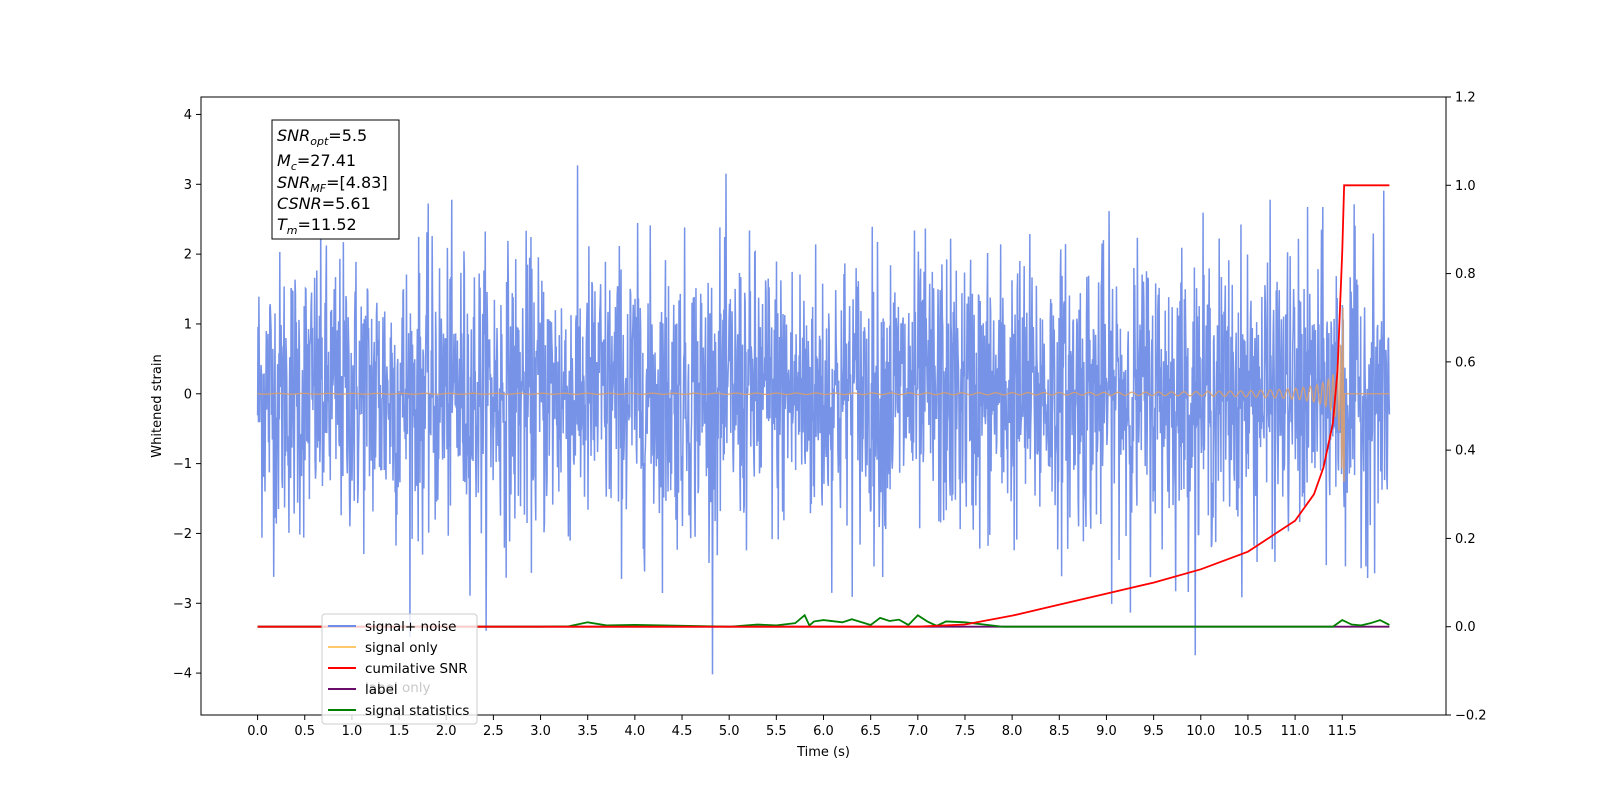 The height and width of the screenshot is (800, 1600). What do you see at coordinates (1012, 731) in the screenshot?
I see `x-tick-label: 8.0` at bounding box center [1012, 731].